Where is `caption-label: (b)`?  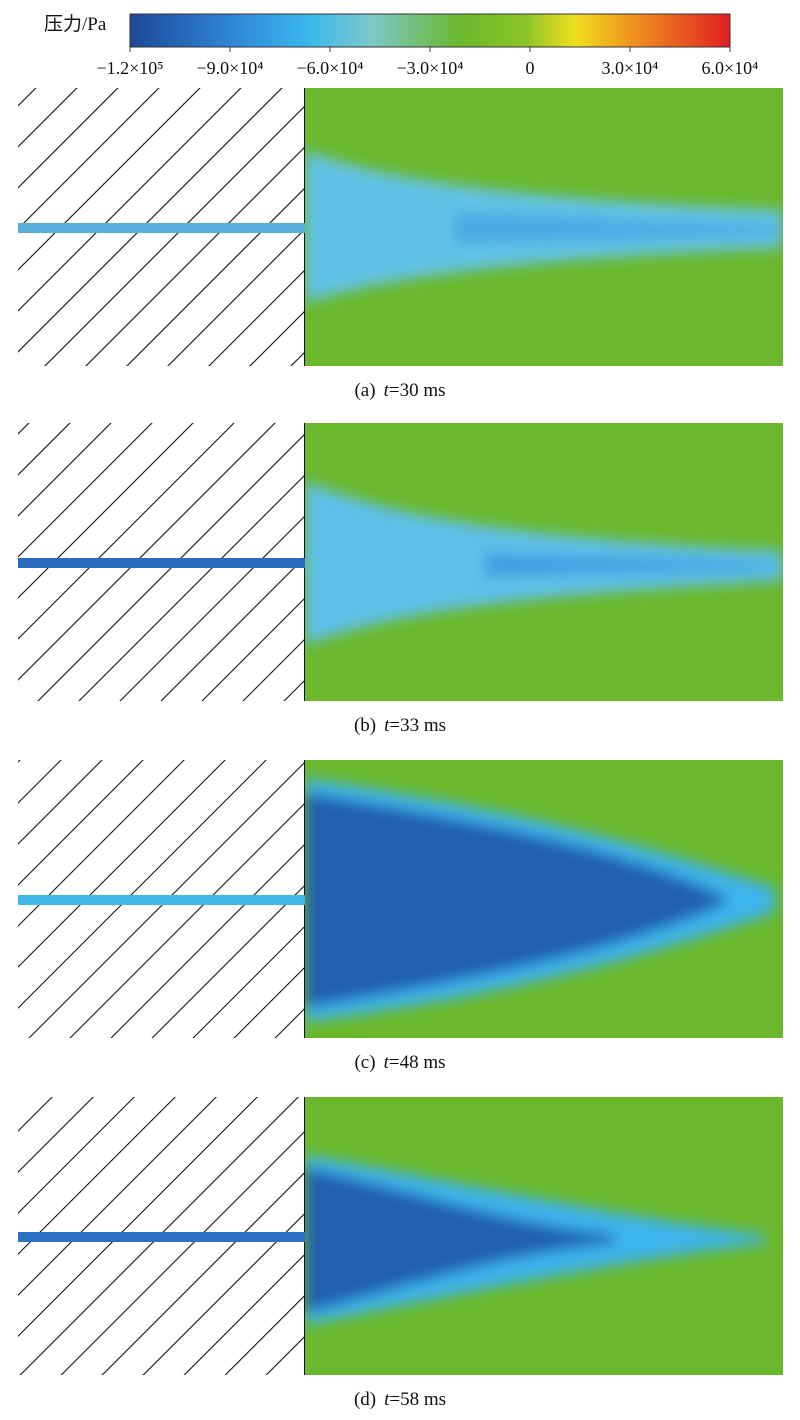 caption-label: (b) is located at coordinates (365, 725).